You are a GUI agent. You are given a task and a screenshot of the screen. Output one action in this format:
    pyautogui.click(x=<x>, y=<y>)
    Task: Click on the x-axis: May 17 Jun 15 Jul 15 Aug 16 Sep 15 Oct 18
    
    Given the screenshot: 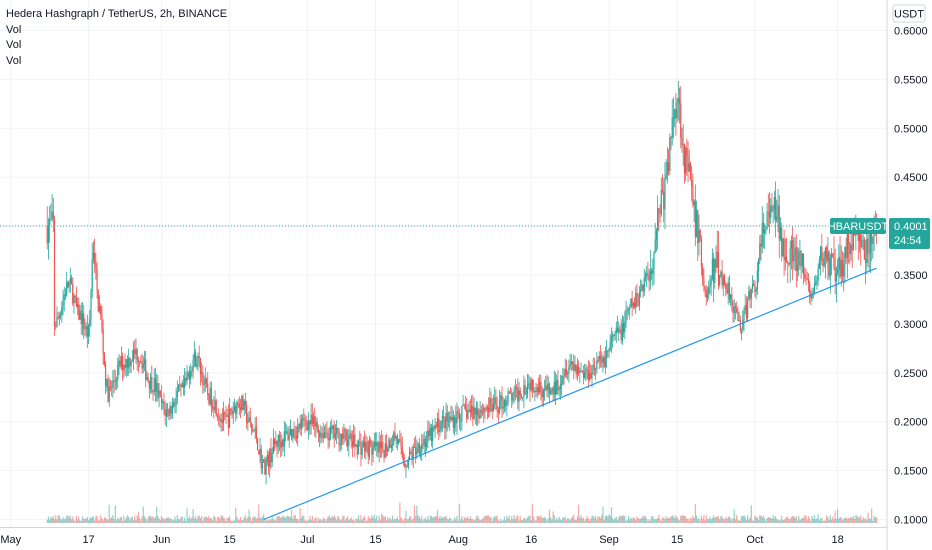 What is the action you would take?
    pyautogui.click(x=443, y=537)
    